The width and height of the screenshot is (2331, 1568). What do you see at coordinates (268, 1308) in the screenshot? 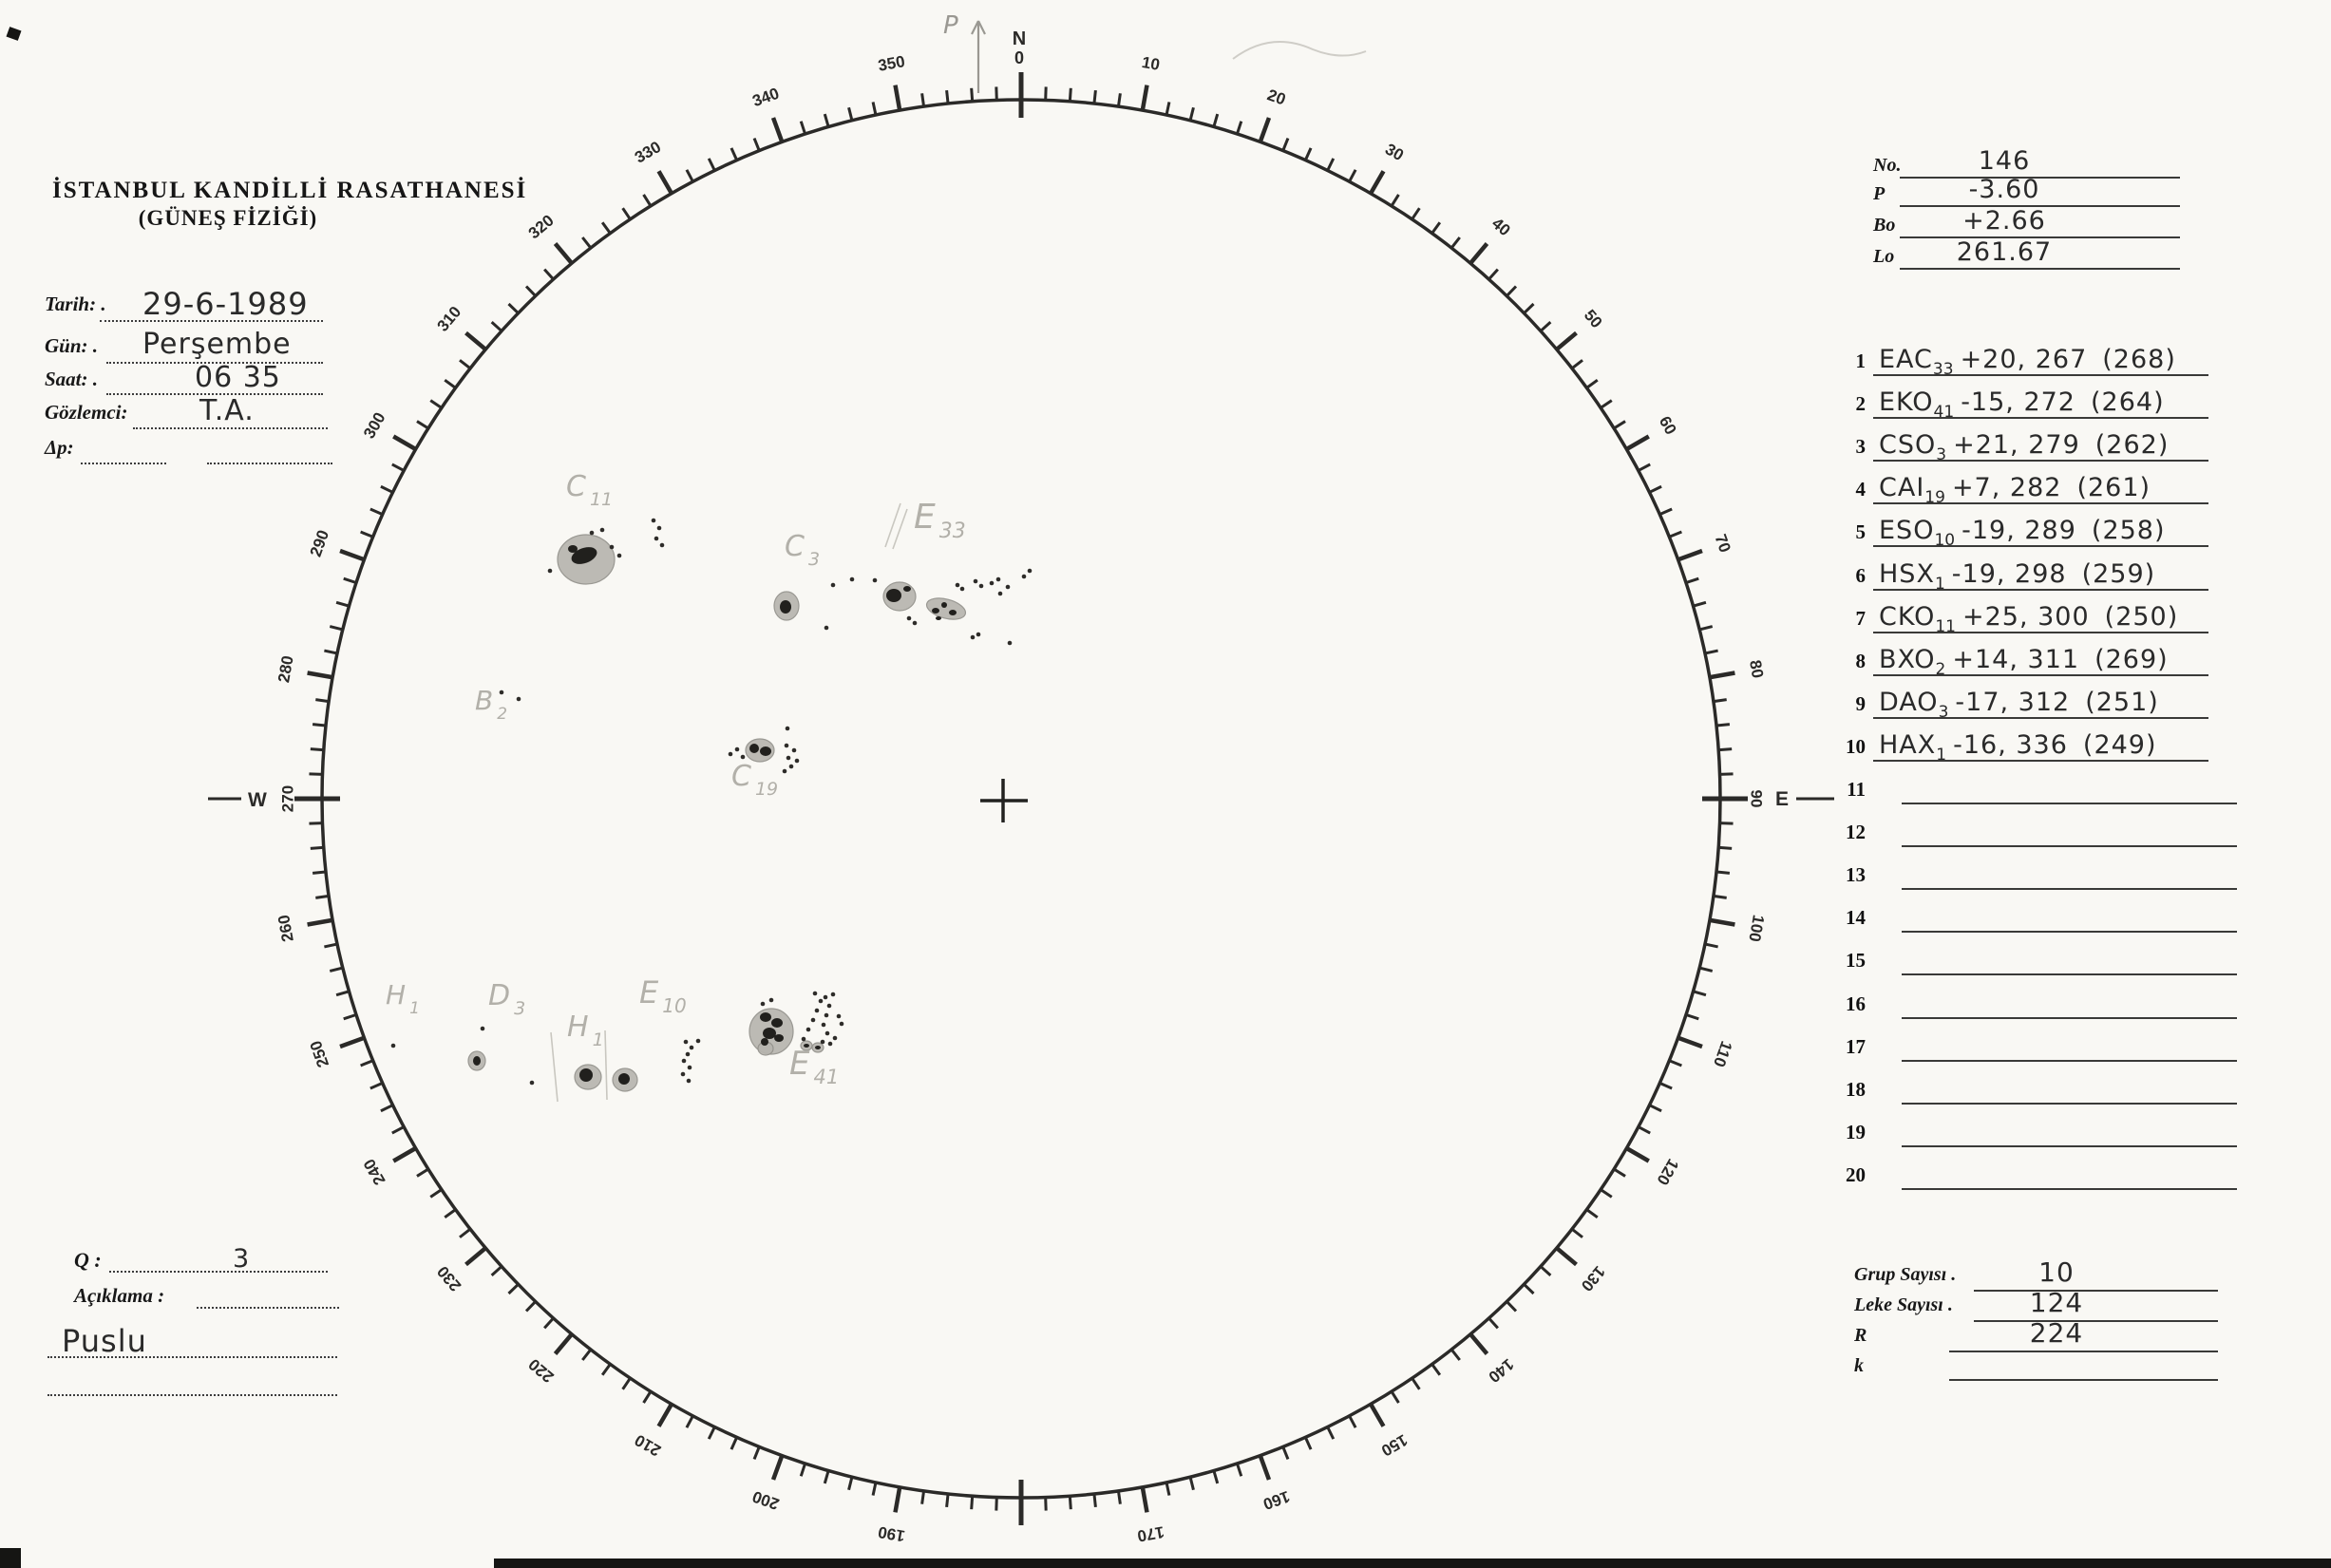
I see `note-line` at bounding box center [268, 1308].